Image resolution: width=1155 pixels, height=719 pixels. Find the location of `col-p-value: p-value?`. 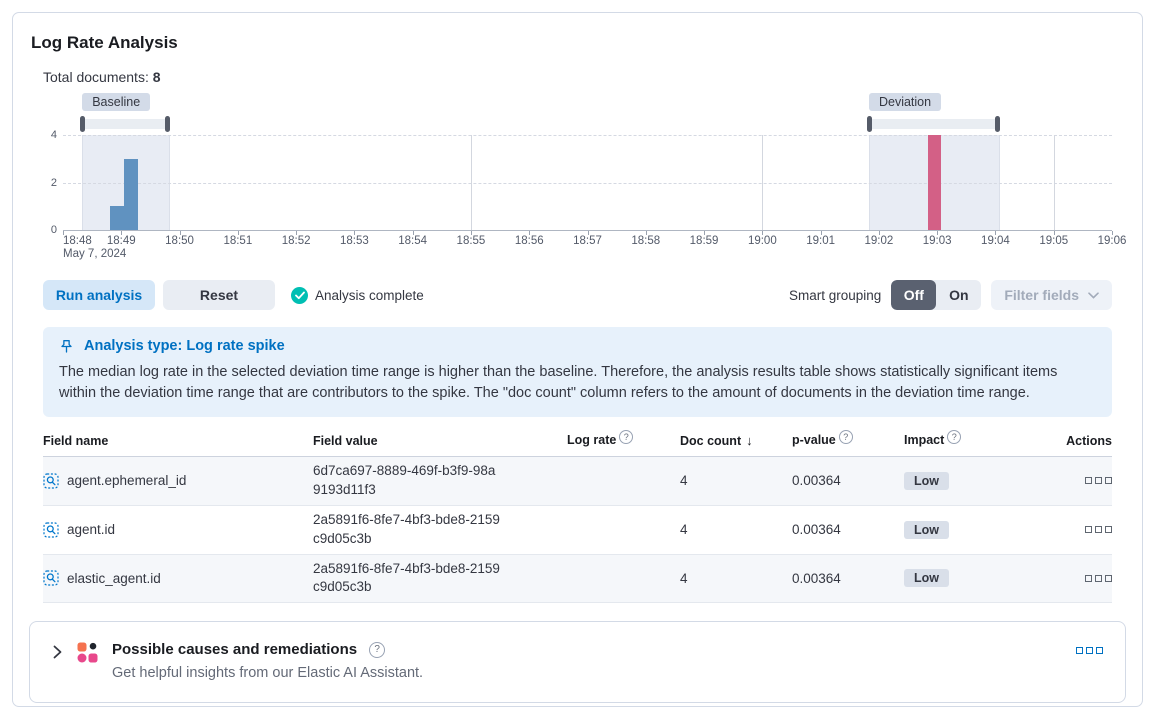

col-p-value: p-value? is located at coordinates (848, 439).